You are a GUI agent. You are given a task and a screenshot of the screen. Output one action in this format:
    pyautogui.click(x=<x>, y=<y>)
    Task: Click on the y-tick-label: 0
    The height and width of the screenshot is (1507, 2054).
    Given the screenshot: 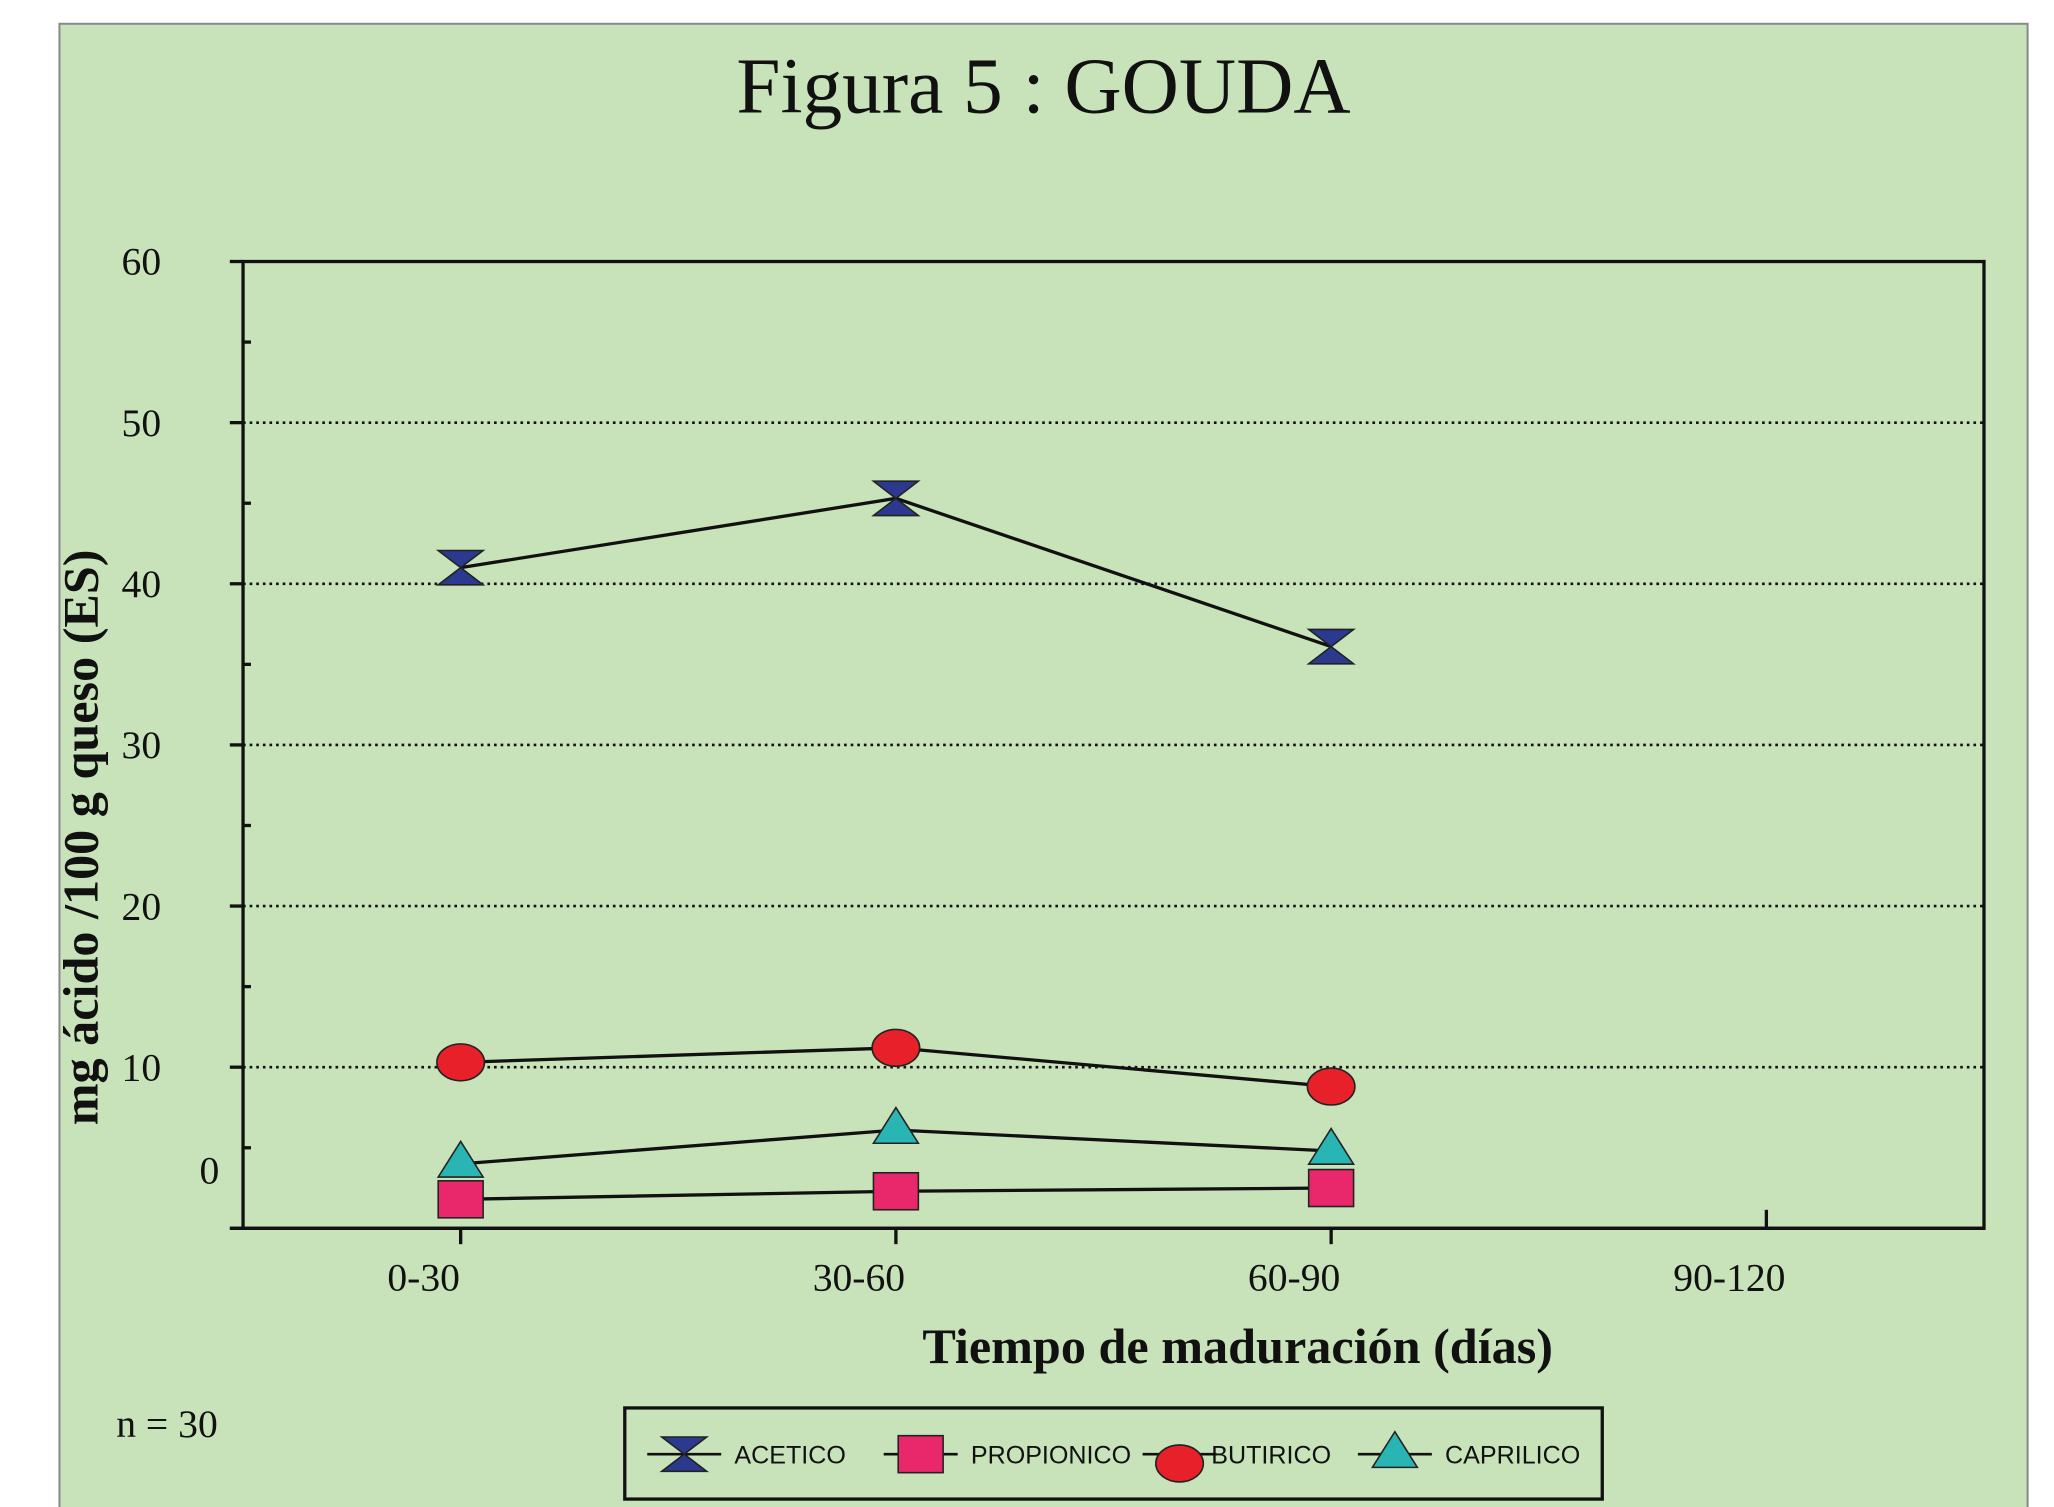 What is the action you would take?
    pyautogui.click(x=209, y=1170)
    